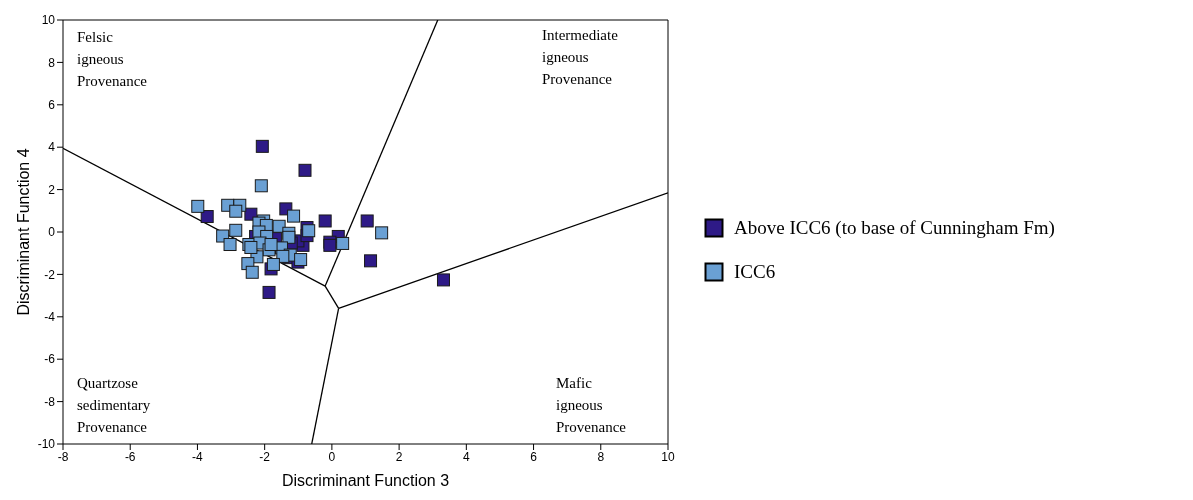  I want to click on y-tick-label: 4, so click(52, 147).